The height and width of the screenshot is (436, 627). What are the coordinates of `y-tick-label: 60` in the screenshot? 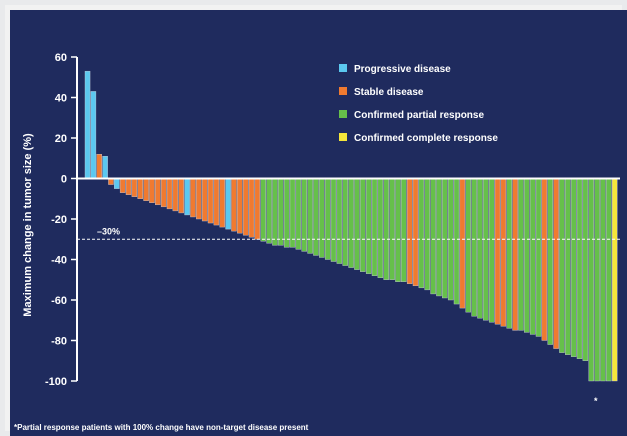 It's located at (61, 58).